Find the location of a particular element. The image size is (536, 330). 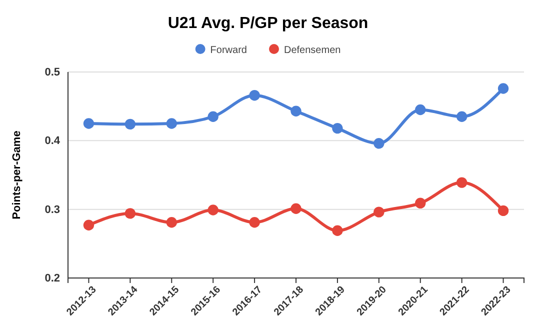

legend-label: Defensemen is located at coordinates (312, 50).